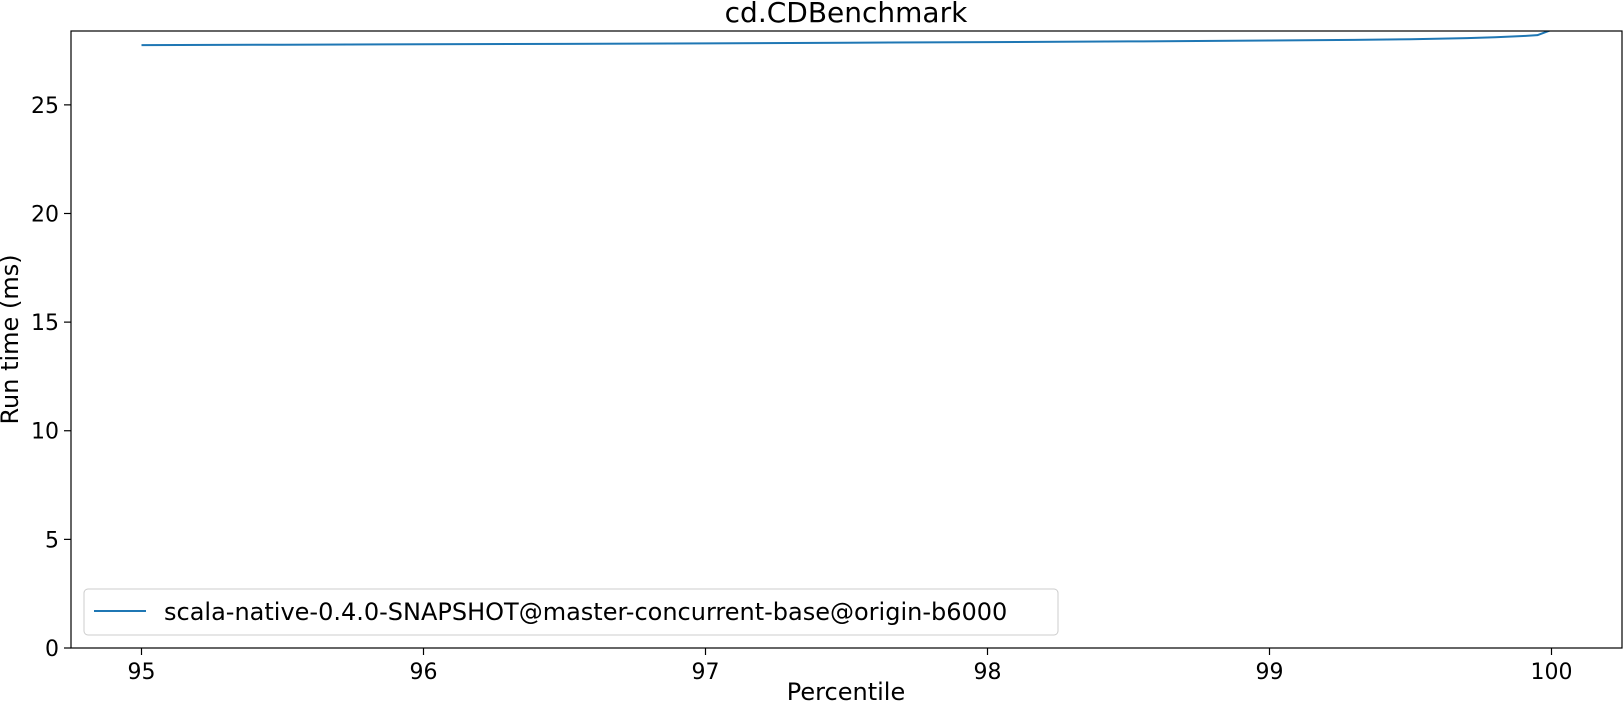  I want to click on y-axis-label: Run time (ms), so click(12, 339).